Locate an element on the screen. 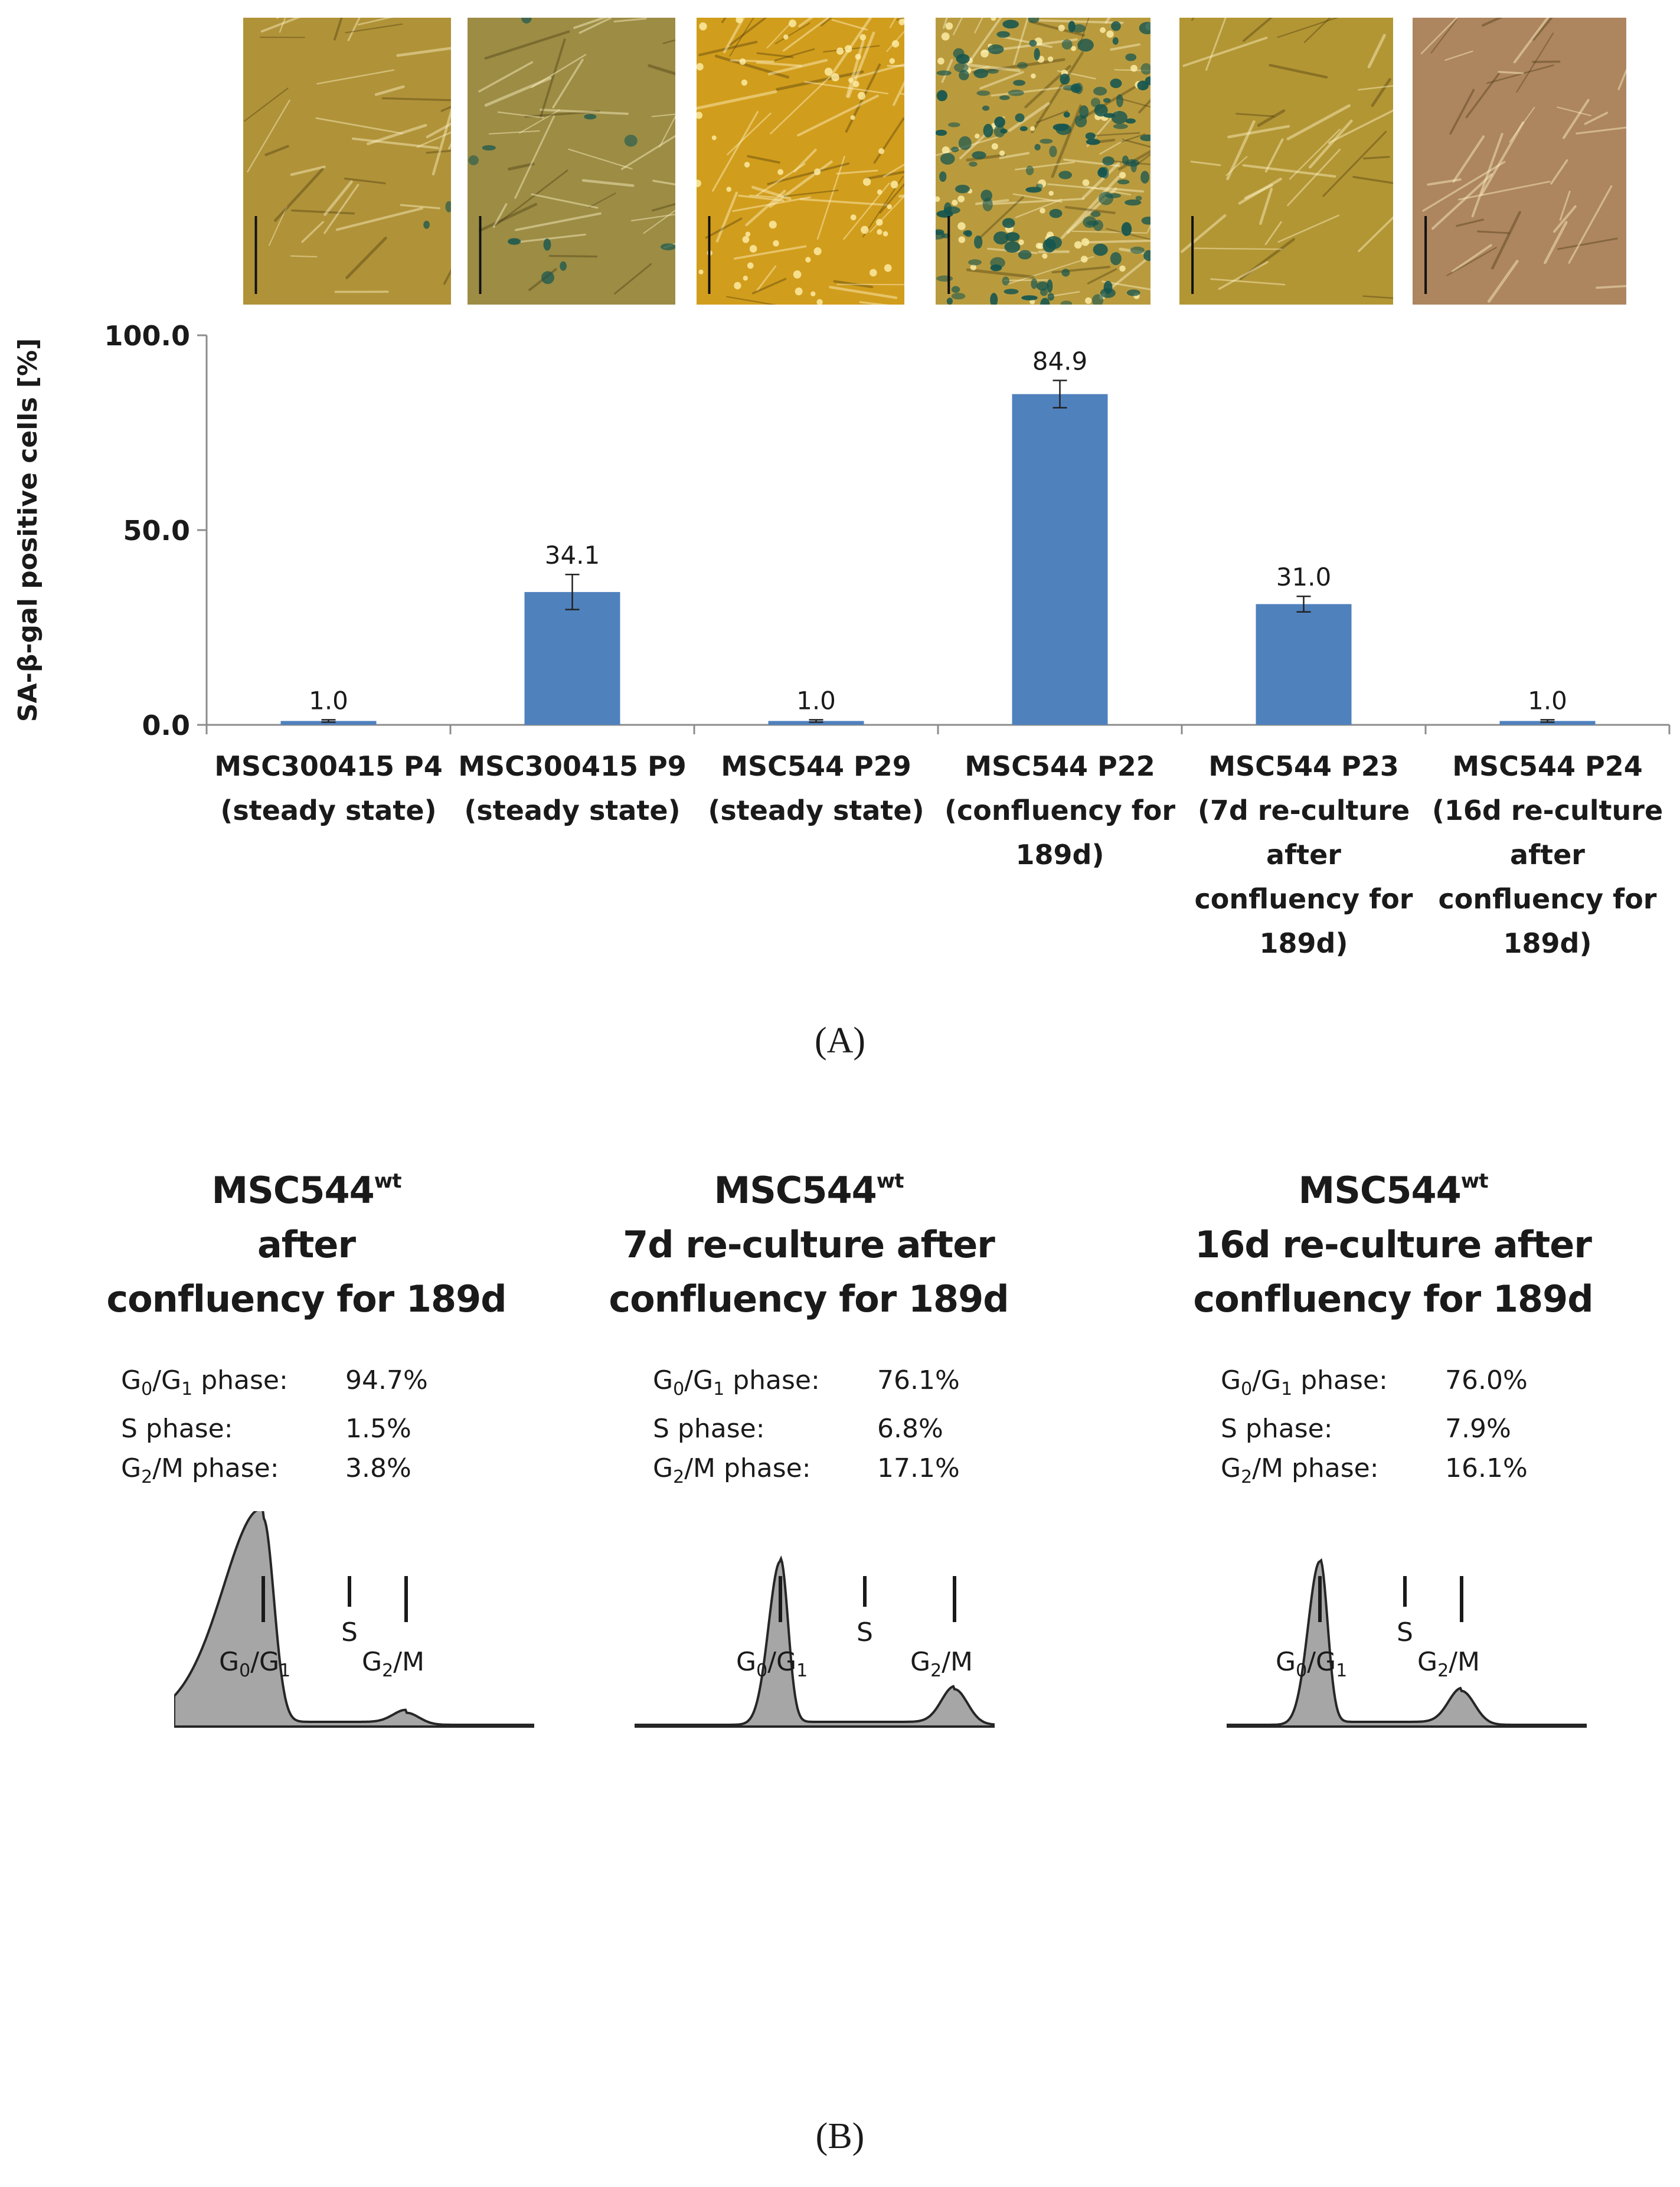 This screenshot has height=2187, width=1680. micrograph-strip is located at coordinates (840, 153).